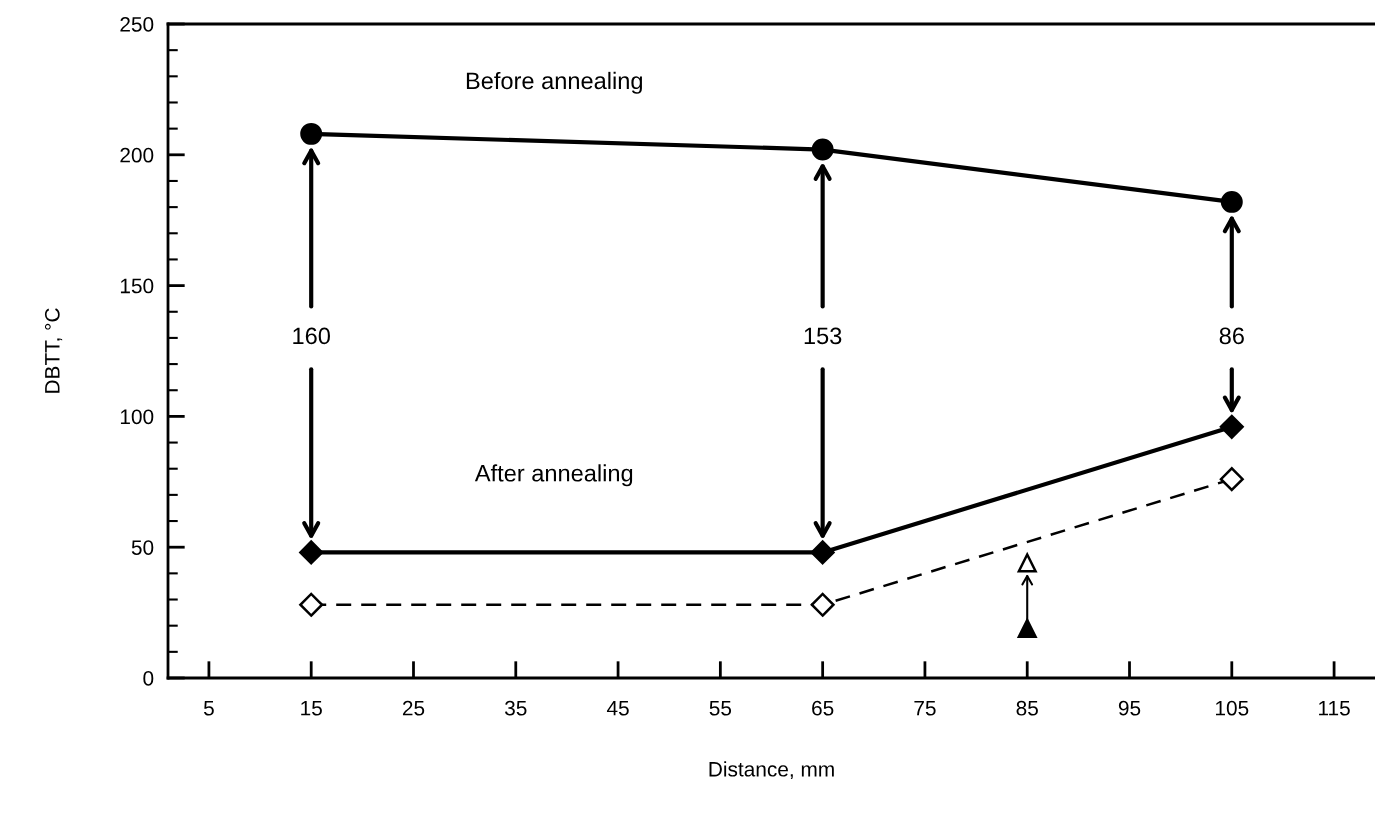 This screenshot has height=816, width=1375. Describe the element at coordinates (148, 678) in the screenshot. I see `y-tick-label: 0` at that location.